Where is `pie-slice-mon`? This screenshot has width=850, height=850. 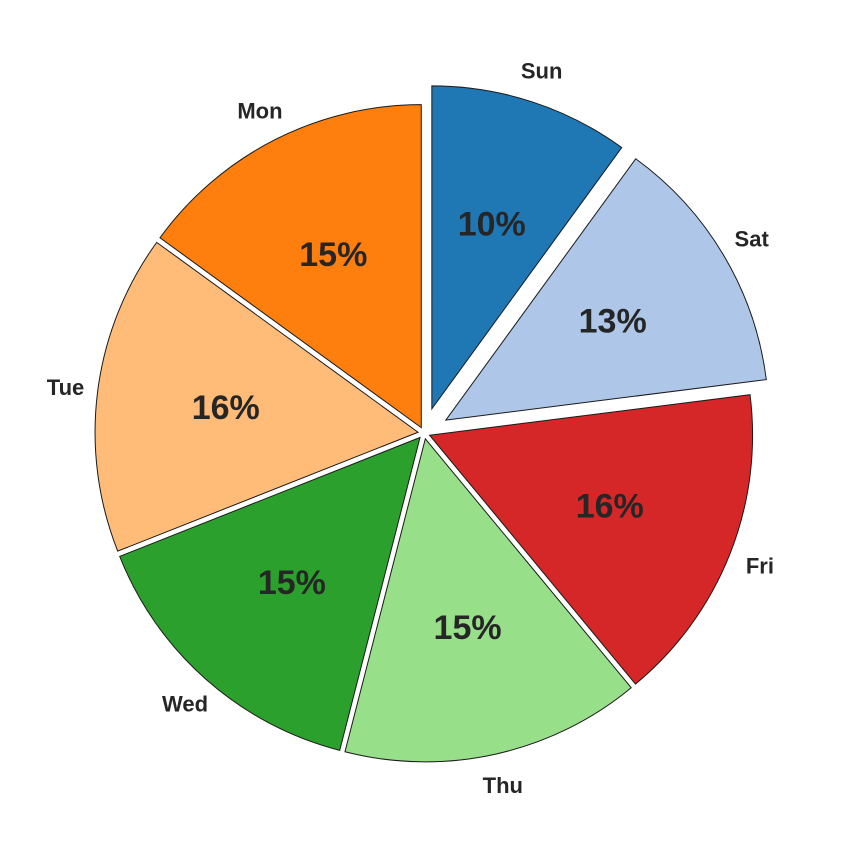 pie-slice-mon is located at coordinates (290, 266).